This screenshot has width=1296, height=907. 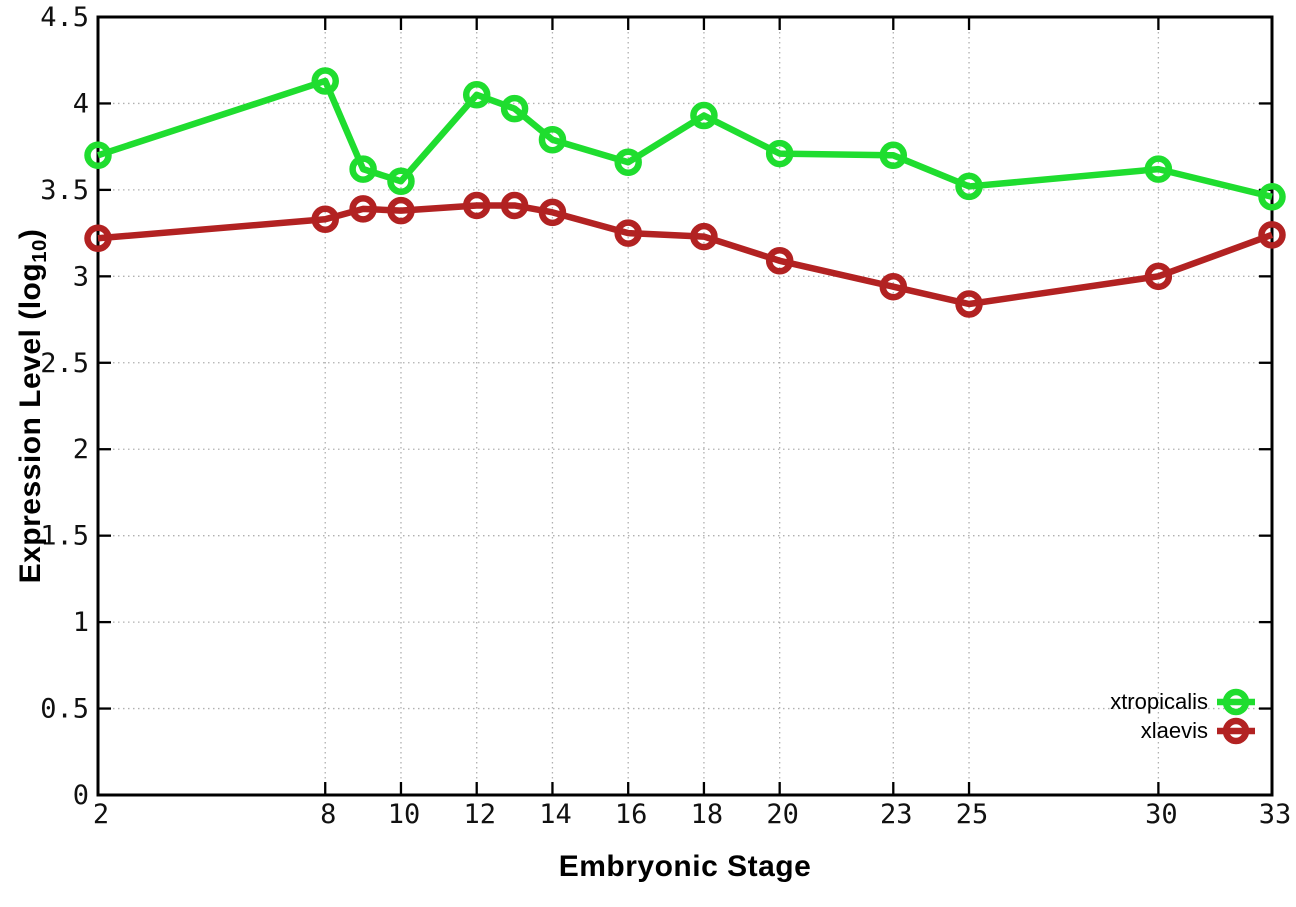 What do you see at coordinates (555, 814) in the screenshot?
I see `x-tick-label: 14` at bounding box center [555, 814].